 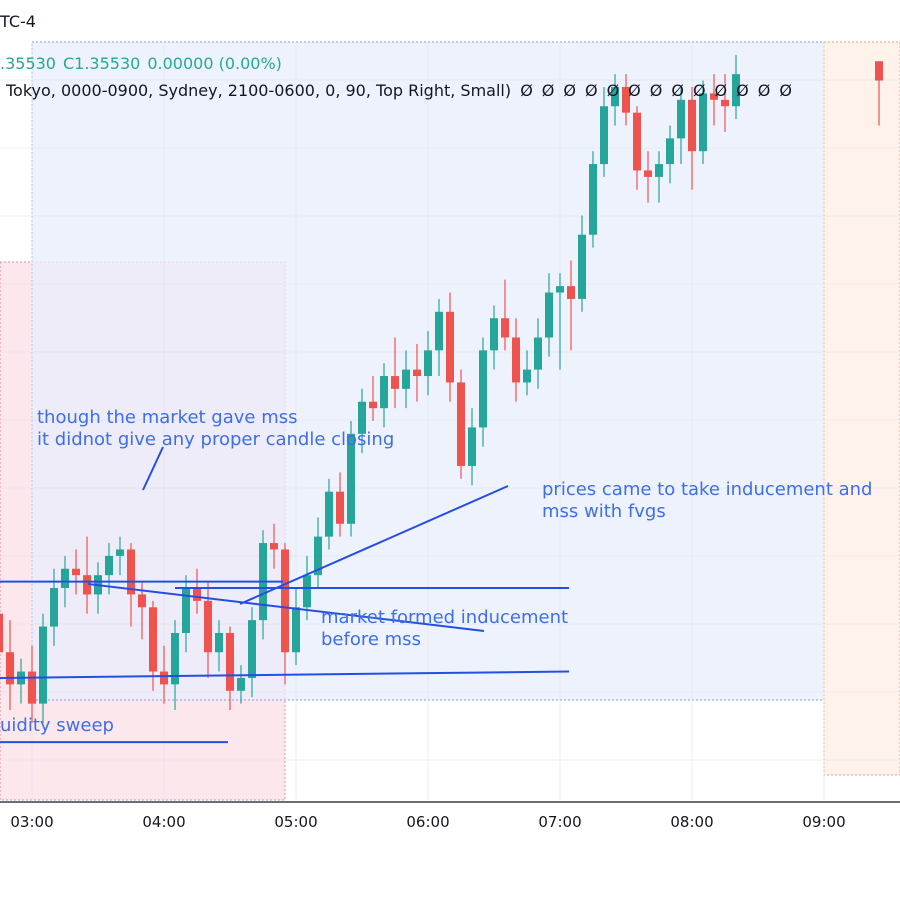 I want to click on x-tick-label: 07:00, so click(x=560, y=822).